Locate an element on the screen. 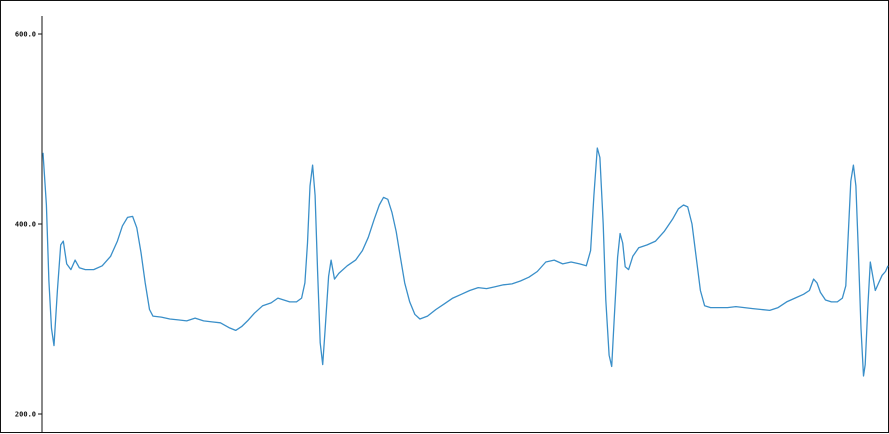 The width and height of the screenshot is (889, 434). y-tick-label: 400.0 is located at coordinates (25, 225).